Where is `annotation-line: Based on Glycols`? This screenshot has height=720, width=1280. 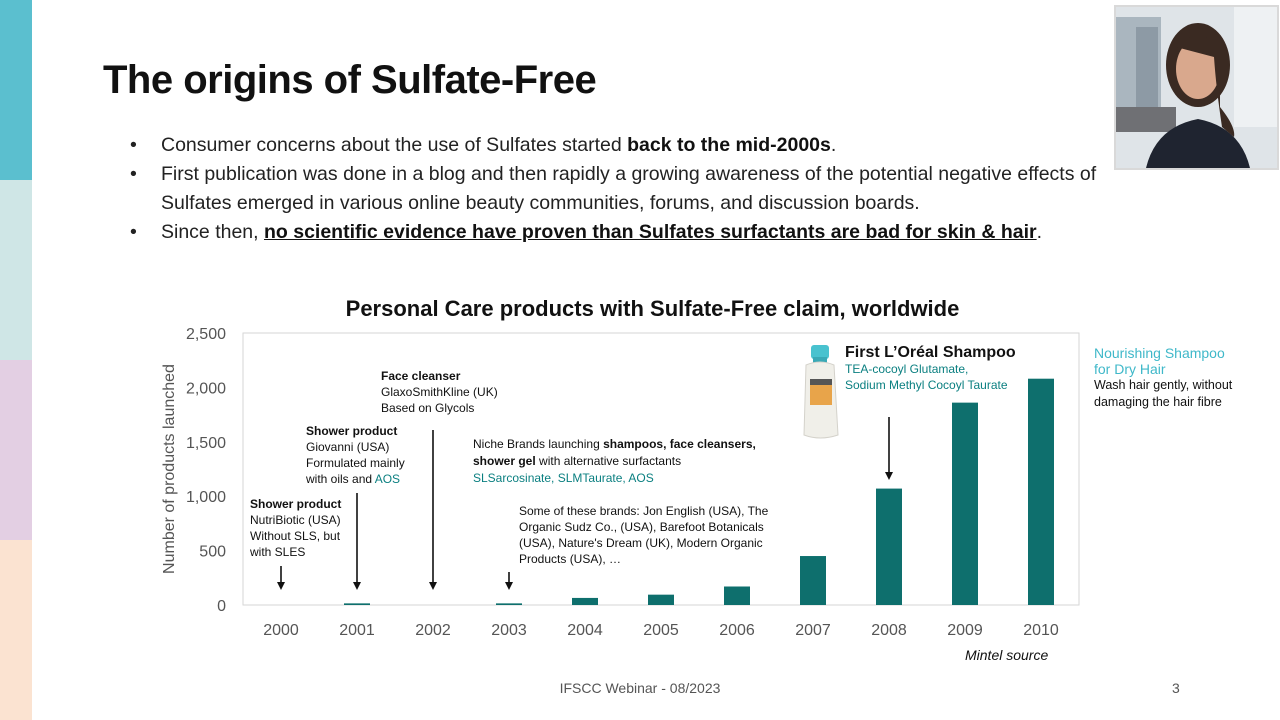
annotation-line: Based on Glycols is located at coordinates (428, 408).